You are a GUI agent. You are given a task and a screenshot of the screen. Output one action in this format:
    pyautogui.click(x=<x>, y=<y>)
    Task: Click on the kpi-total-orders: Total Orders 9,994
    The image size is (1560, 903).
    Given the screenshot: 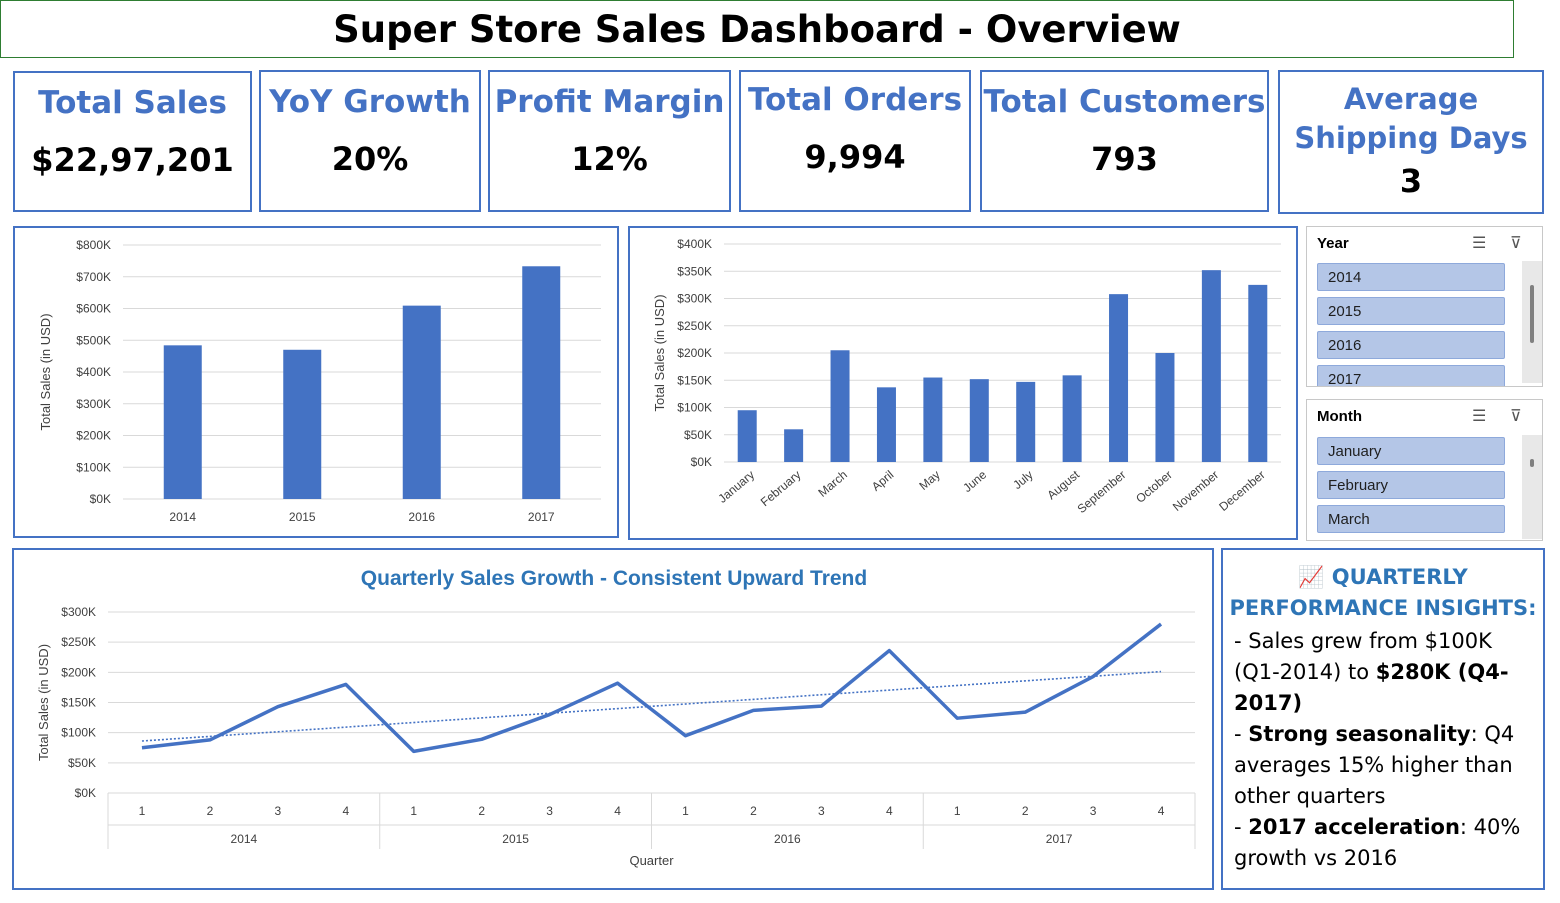 What is the action you would take?
    pyautogui.click(x=855, y=141)
    